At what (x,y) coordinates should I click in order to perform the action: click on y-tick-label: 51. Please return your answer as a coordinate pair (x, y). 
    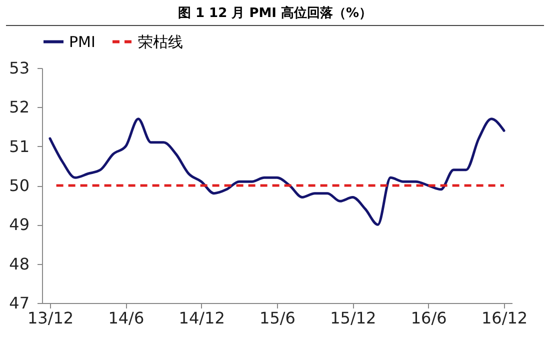
    Looking at the image, I should click on (19, 146).